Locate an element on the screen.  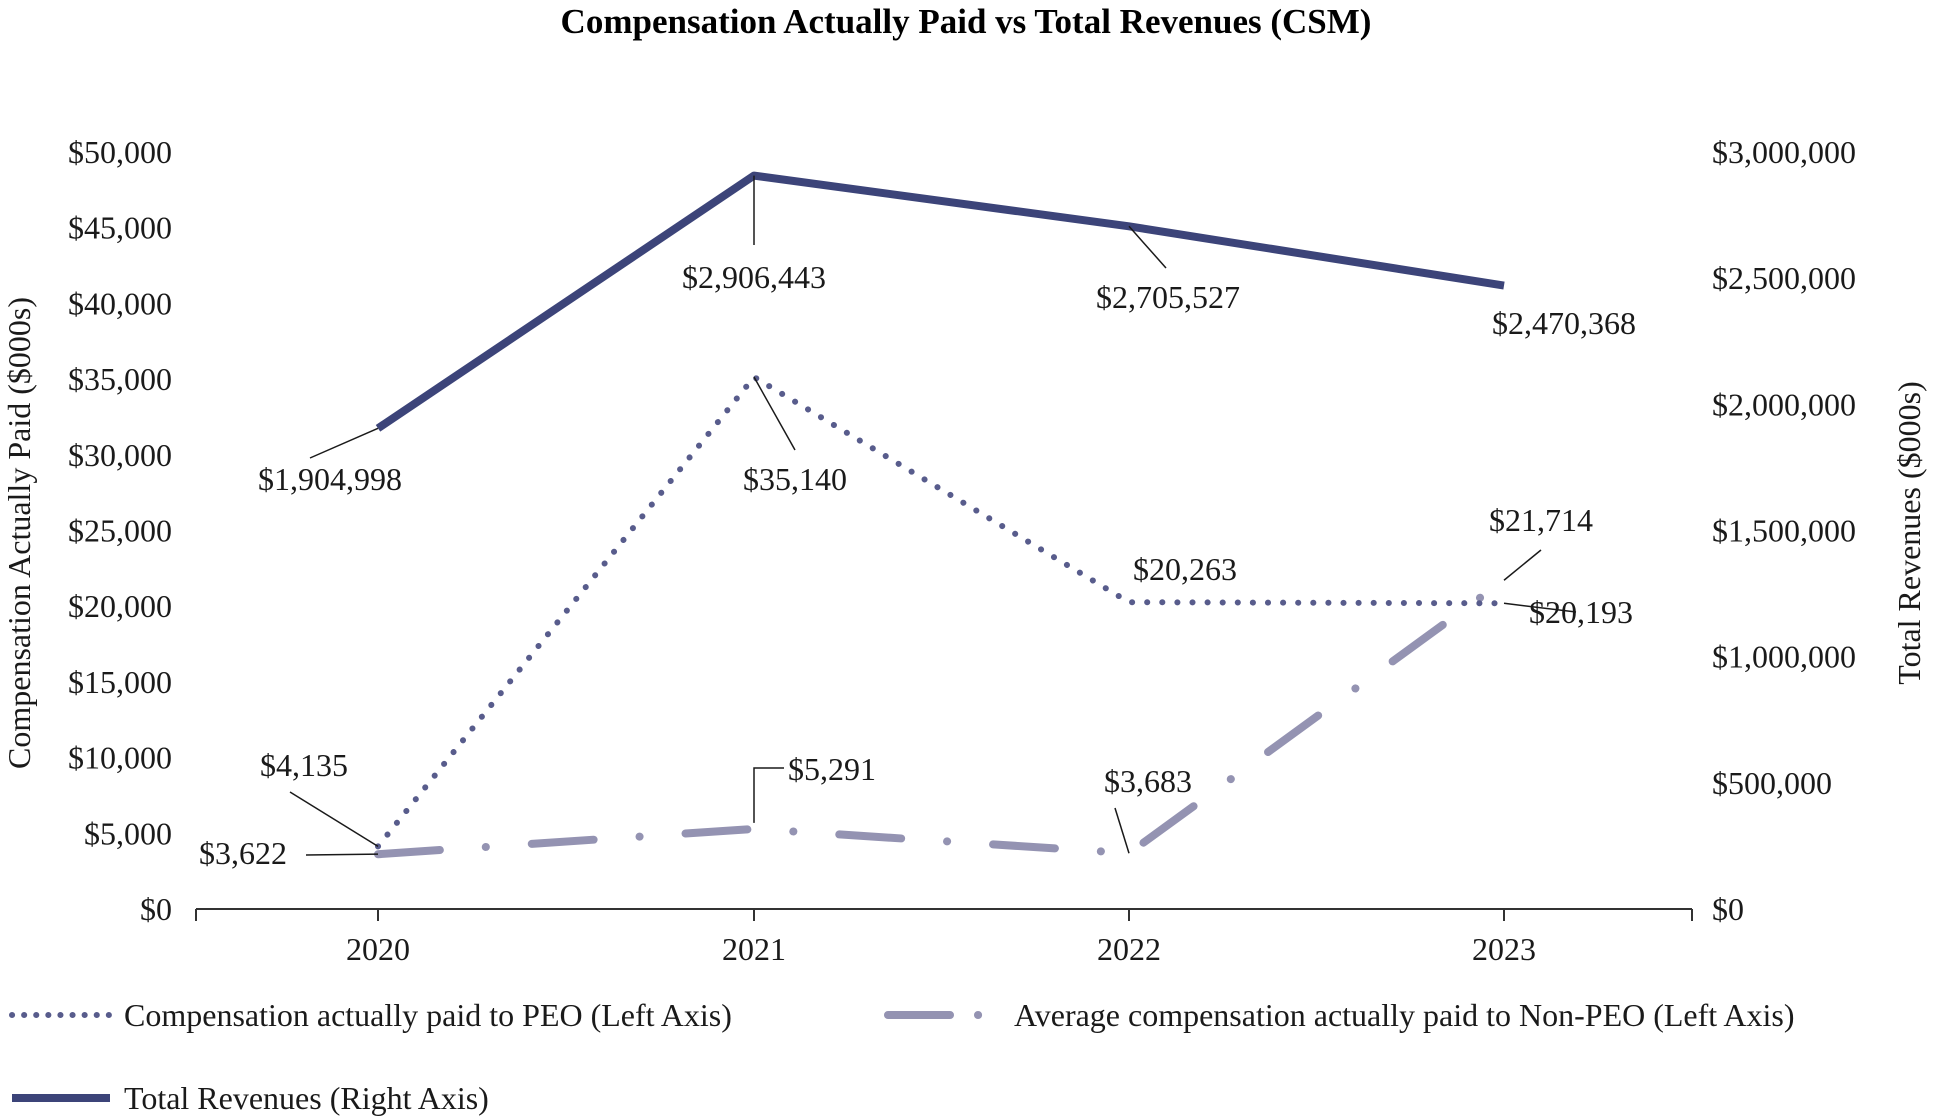
left-tick-label: $0 is located at coordinates (156, 909).